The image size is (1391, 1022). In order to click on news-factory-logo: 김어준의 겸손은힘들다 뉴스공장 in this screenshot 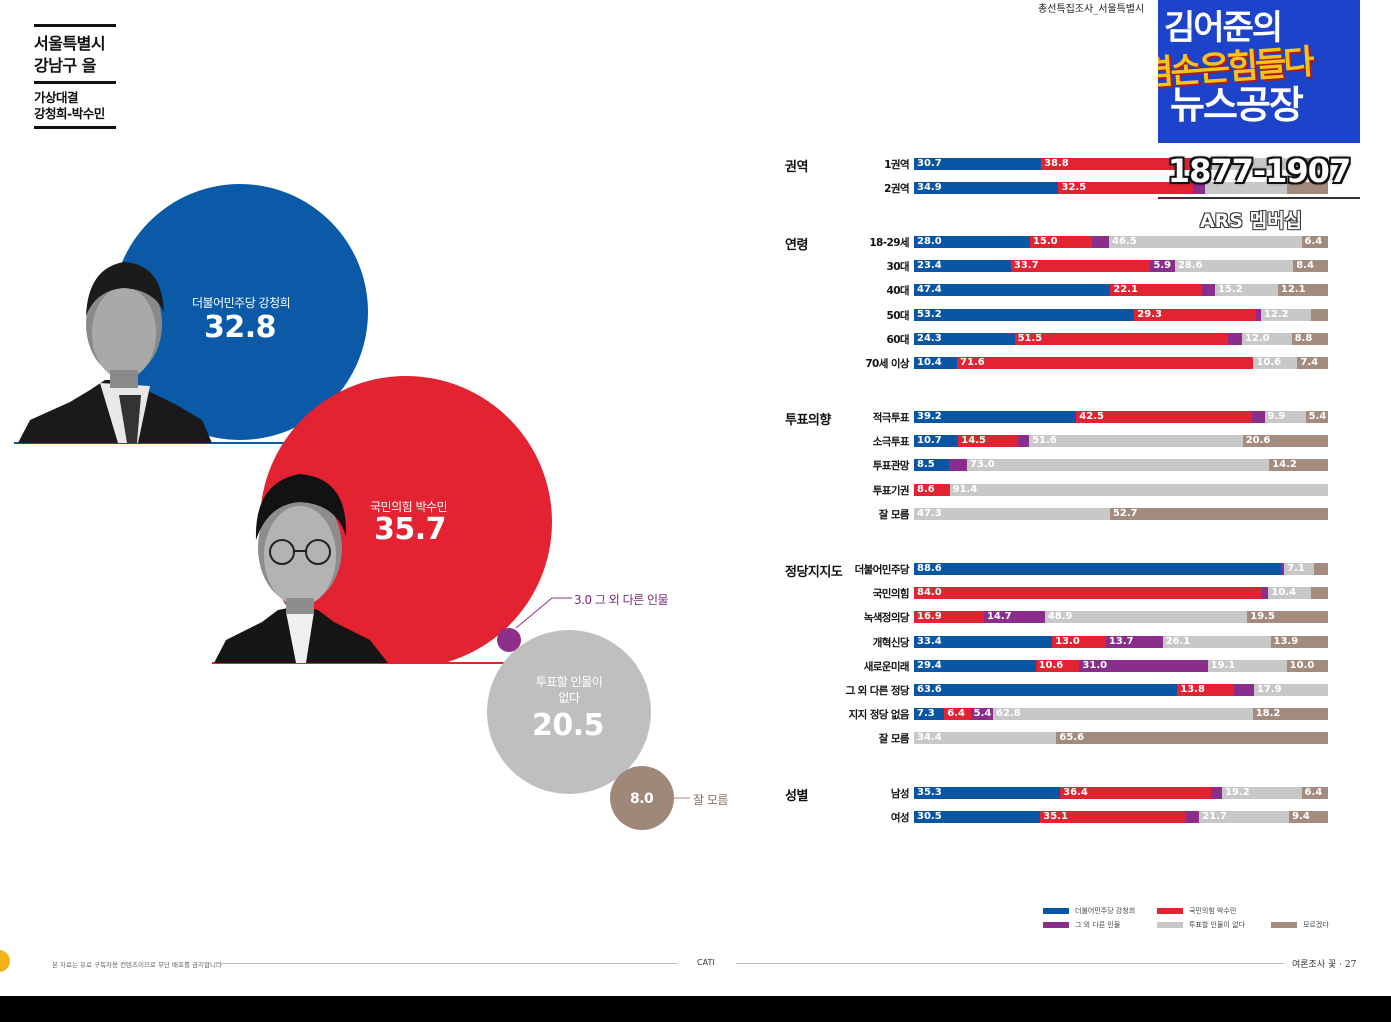, I will do `click(1259, 71)`.